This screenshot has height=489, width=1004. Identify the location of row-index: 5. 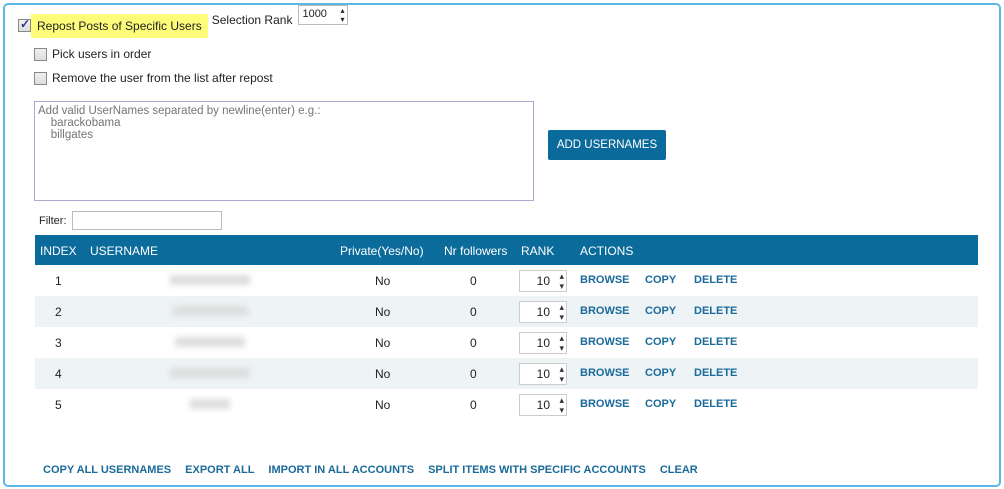
(58, 405).